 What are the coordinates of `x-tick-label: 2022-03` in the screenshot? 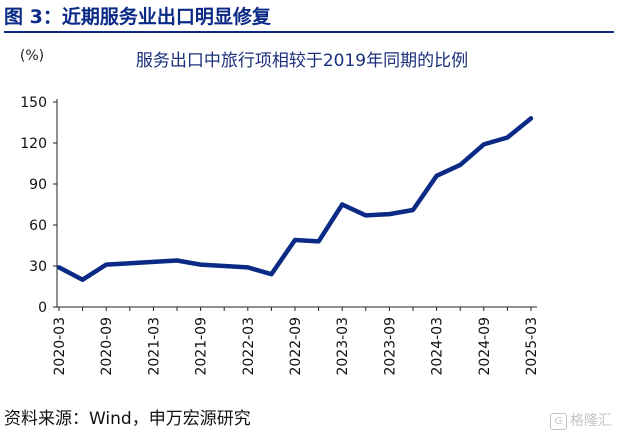 It's located at (249, 346).